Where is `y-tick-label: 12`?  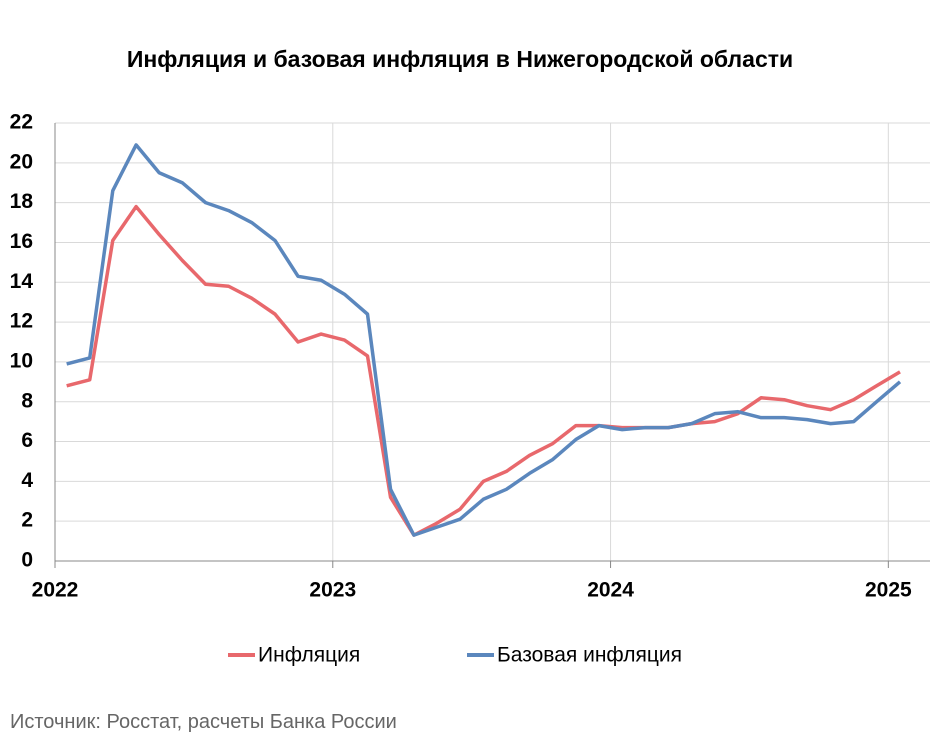
y-tick-label: 12 is located at coordinates (21, 321).